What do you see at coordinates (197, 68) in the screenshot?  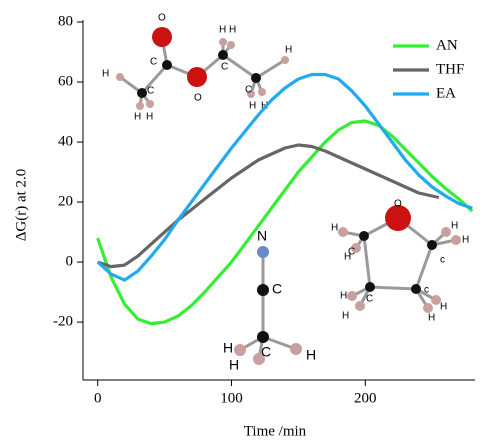 I see `molecule-ea: O C O H C H H H H C C H H H` at bounding box center [197, 68].